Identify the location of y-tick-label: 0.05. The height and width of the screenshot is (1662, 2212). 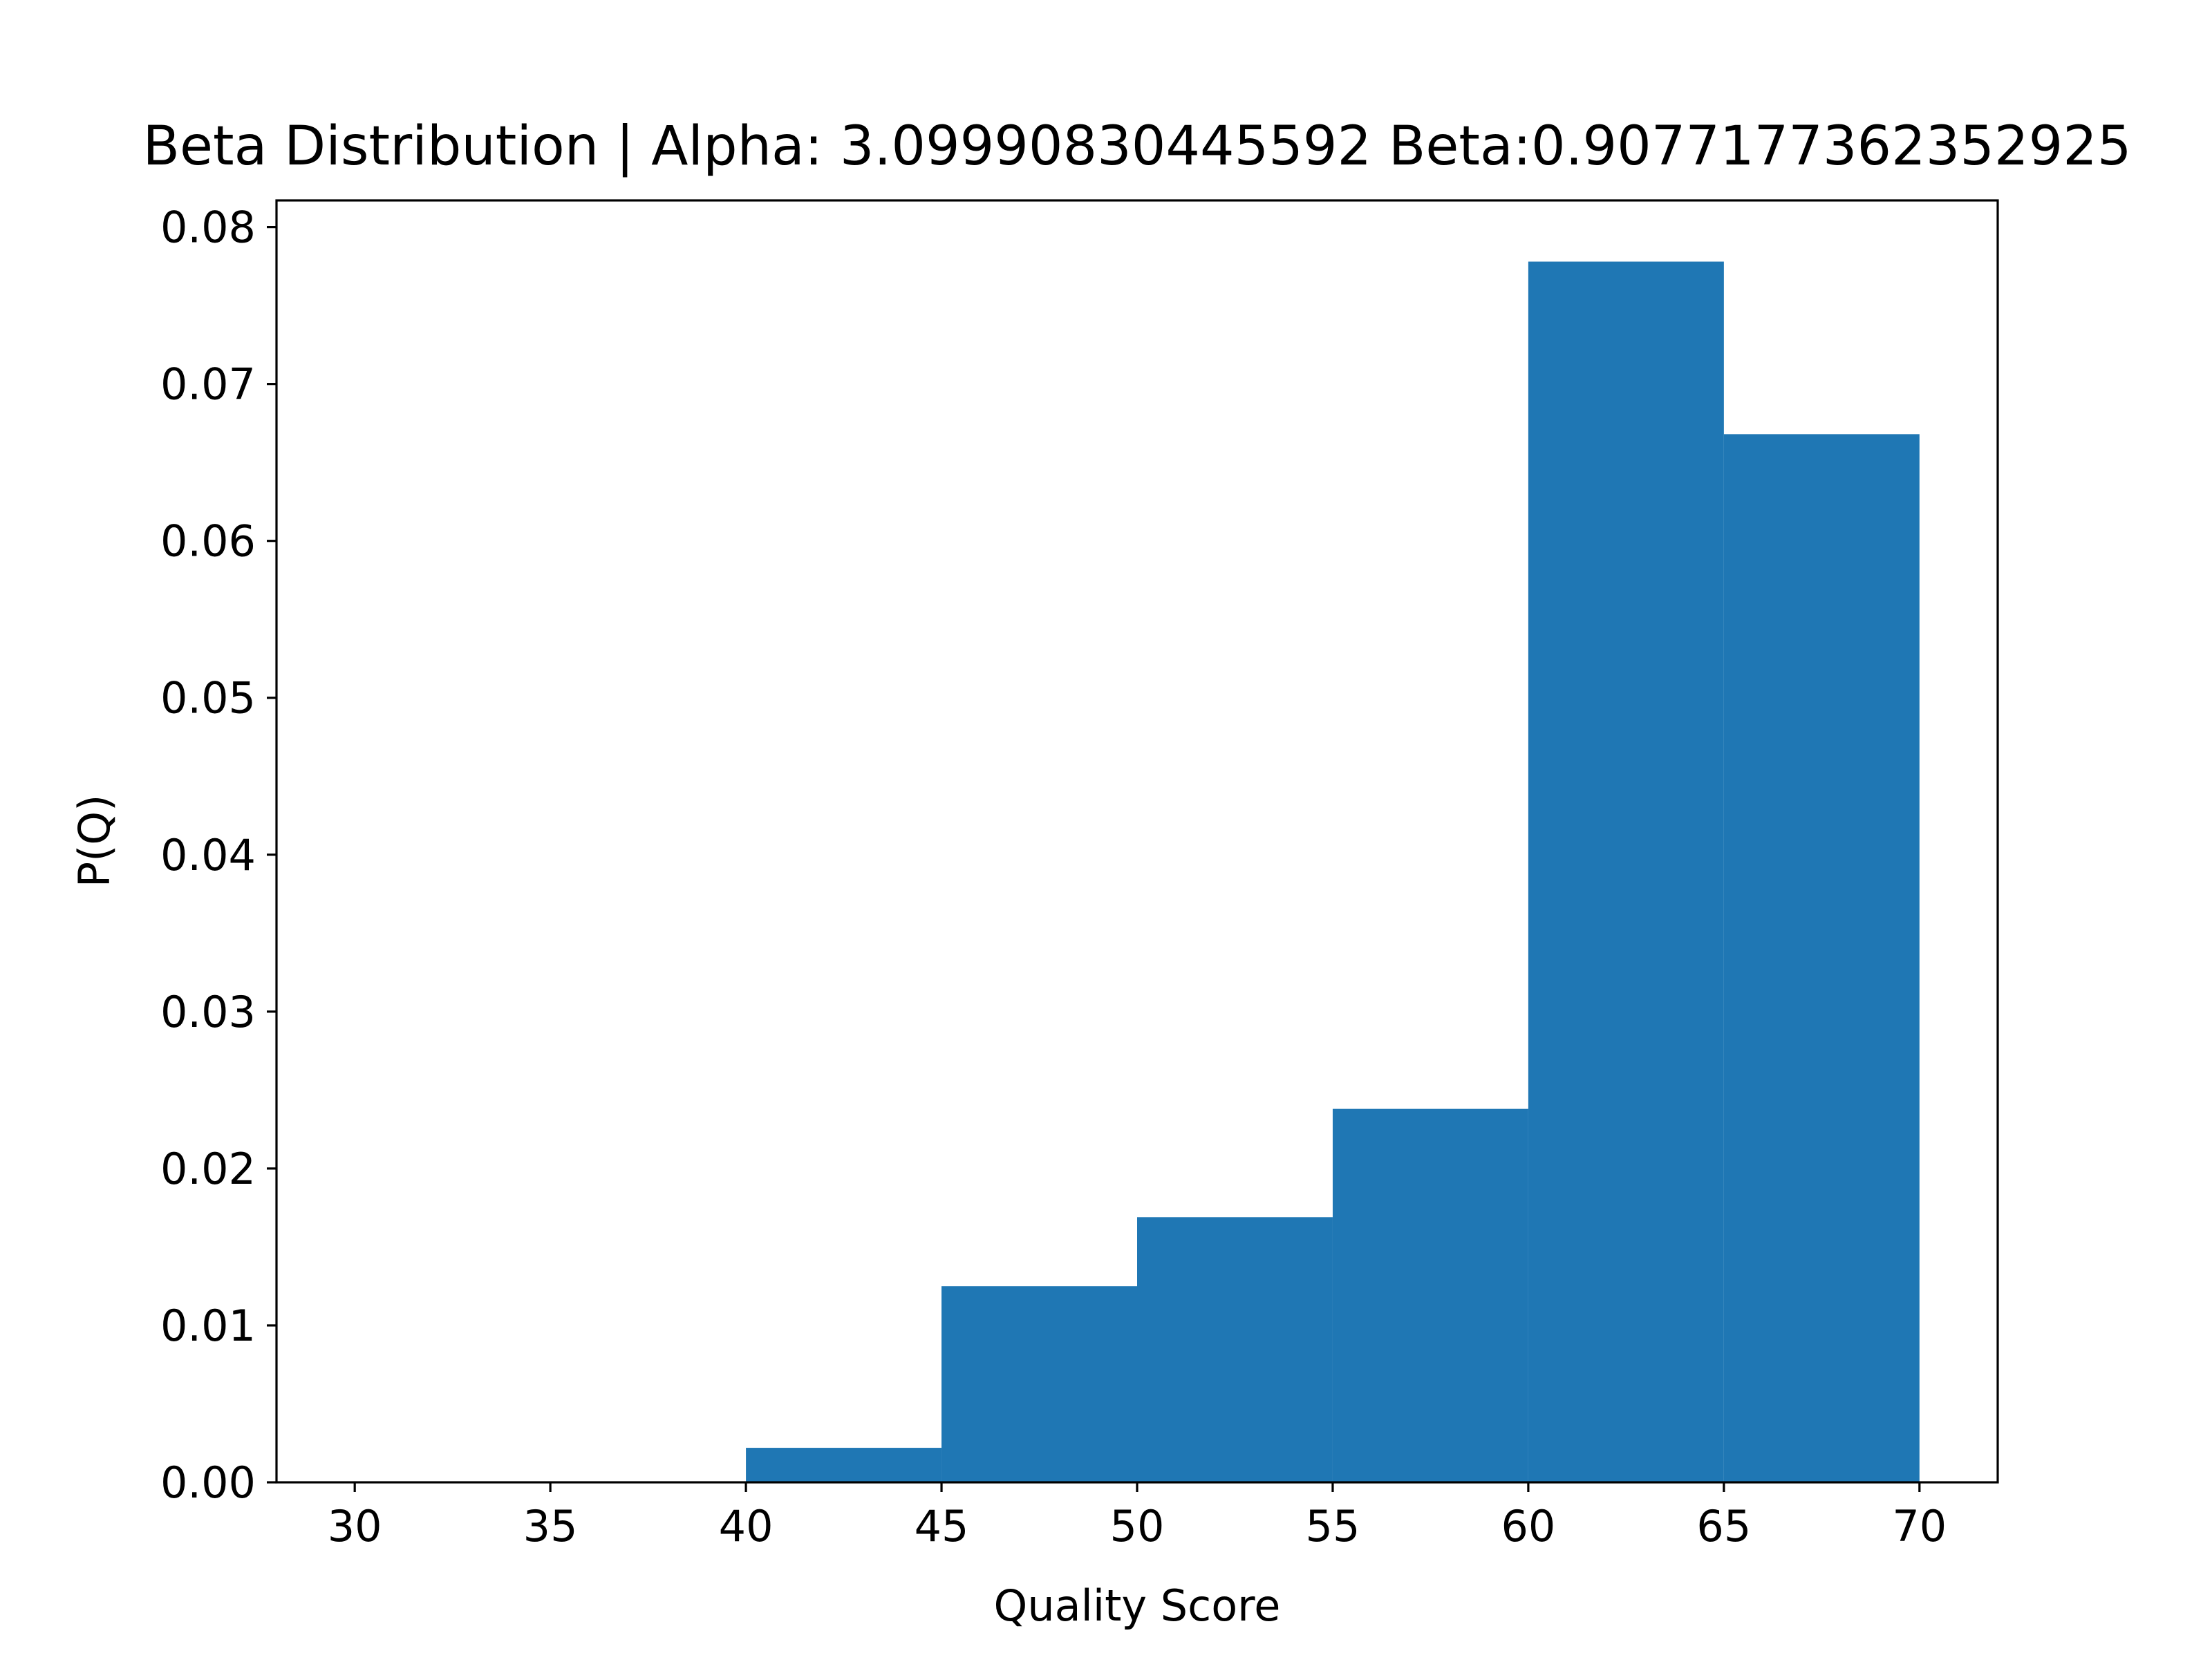
(208, 699).